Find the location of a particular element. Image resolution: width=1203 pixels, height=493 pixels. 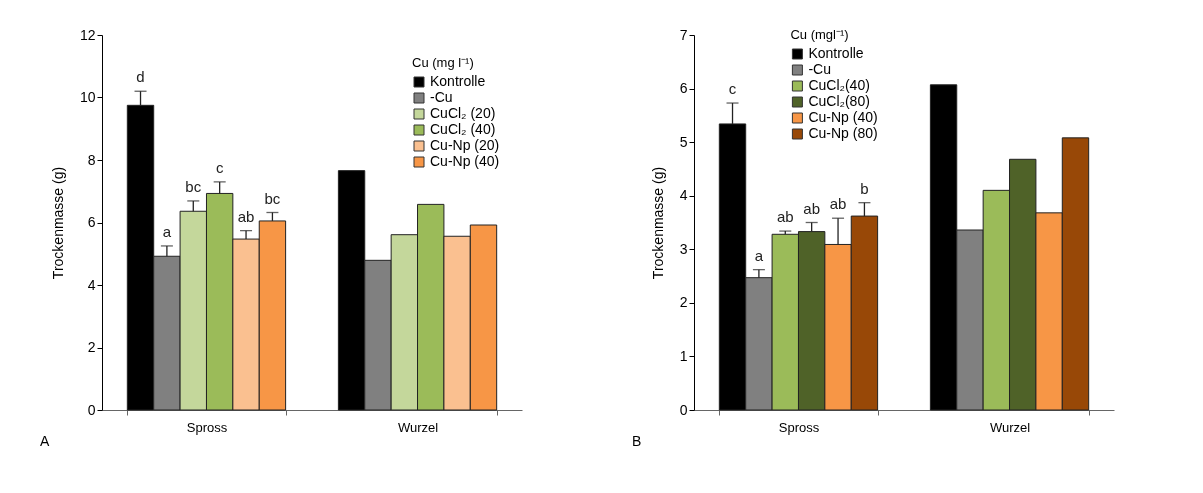

y-tick-label: 7 is located at coordinates (683, 34).